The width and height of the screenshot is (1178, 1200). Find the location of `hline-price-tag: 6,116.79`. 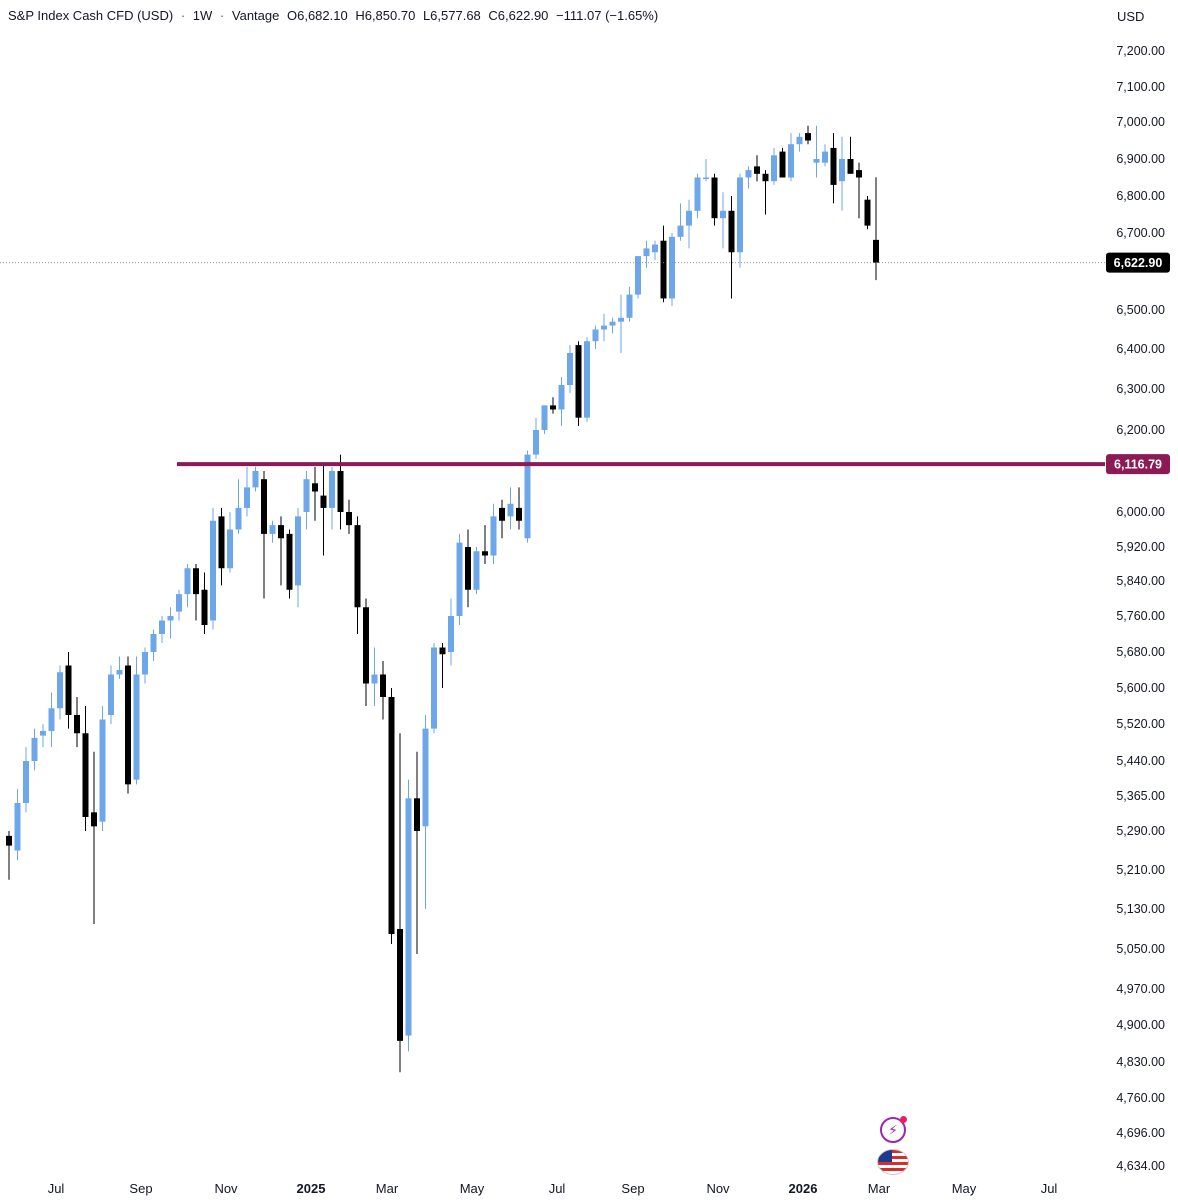

hline-price-tag: 6,116.79 is located at coordinates (1138, 464).